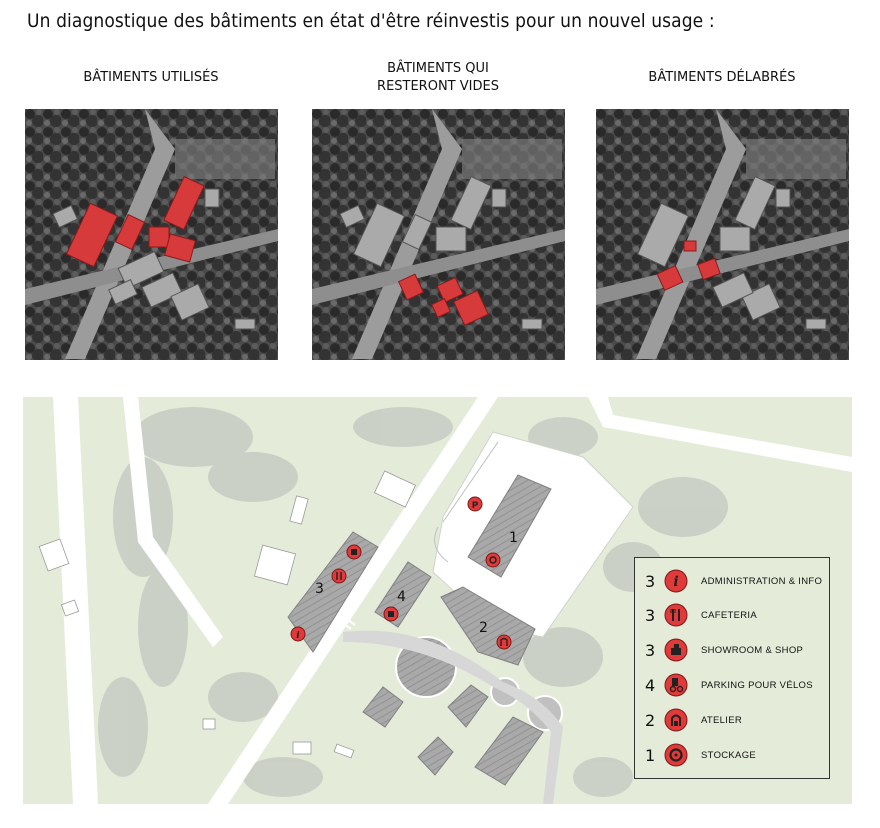 This screenshot has width=880, height=828. What do you see at coordinates (513, 538) in the screenshot?
I see `building-number-1: 1` at bounding box center [513, 538].